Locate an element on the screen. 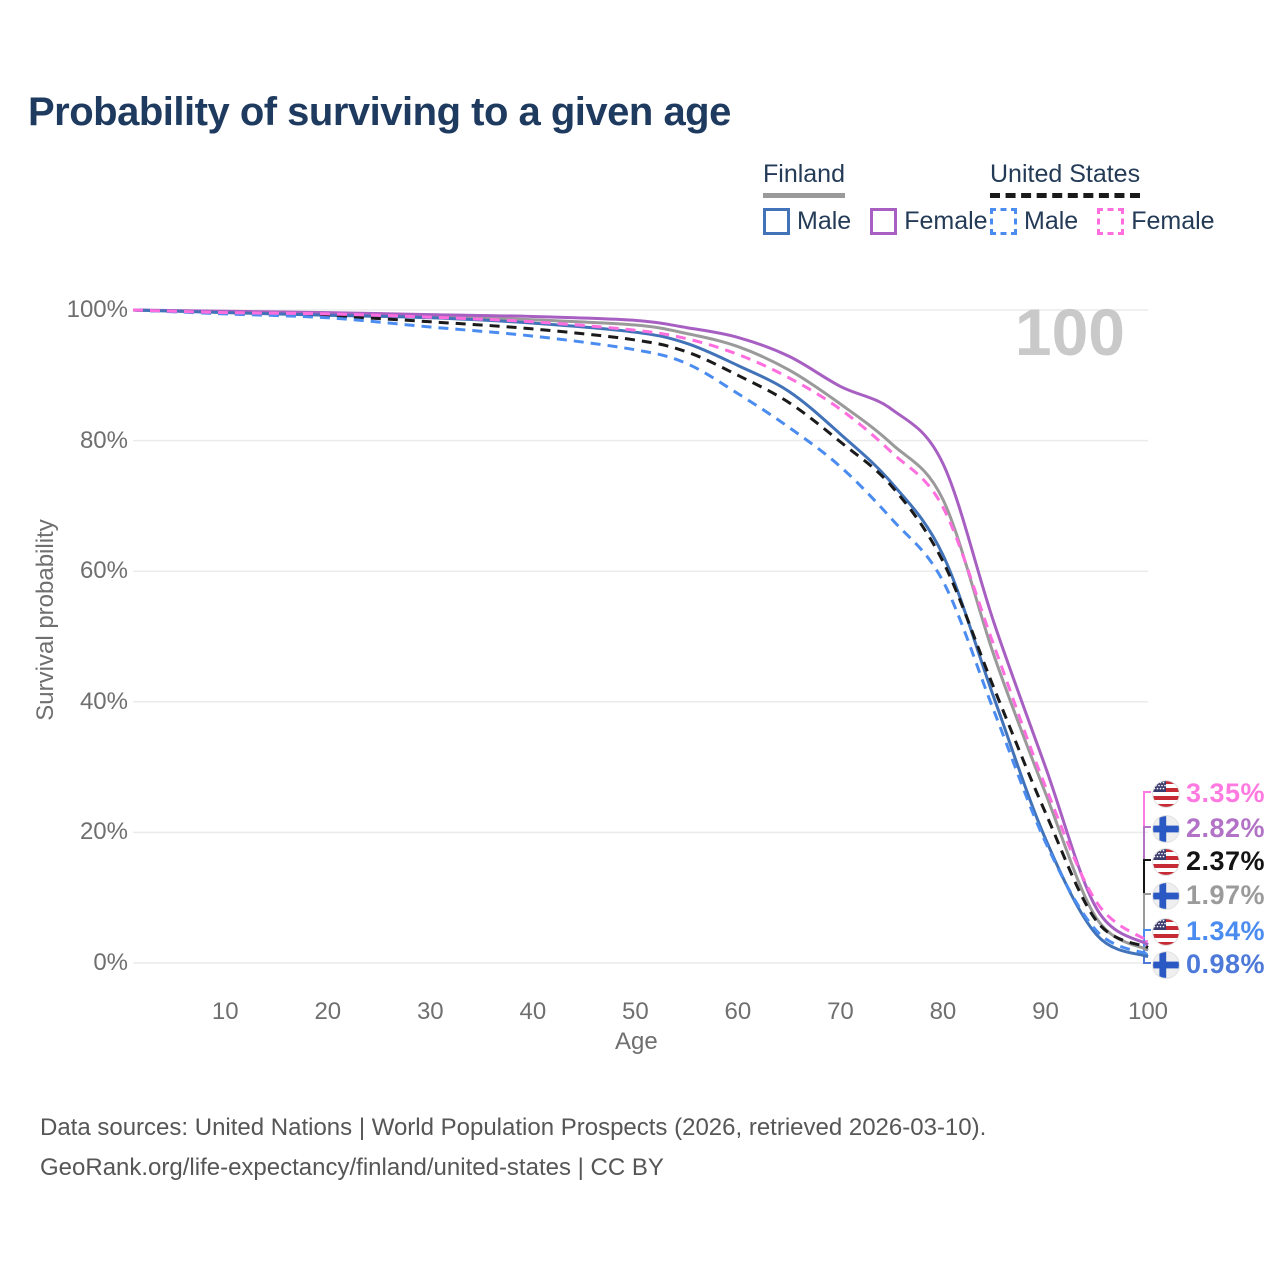 The width and height of the screenshot is (1280, 1280). leader-line-fi_female is located at coordinates (1147, 886).